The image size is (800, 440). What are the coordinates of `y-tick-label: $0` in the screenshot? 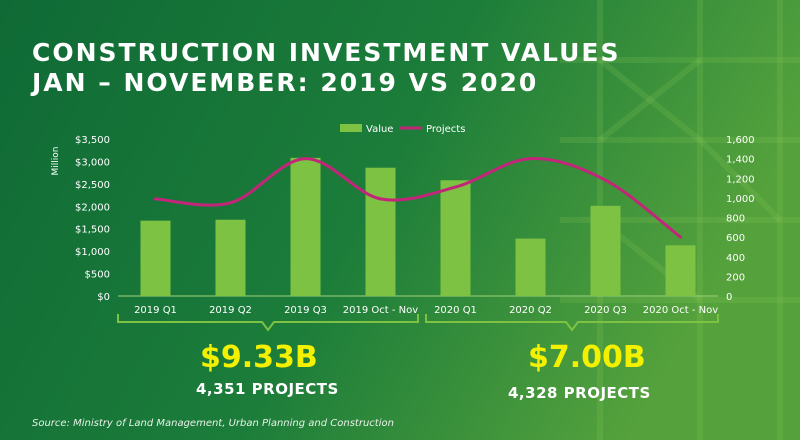 It's located at (103, 297).